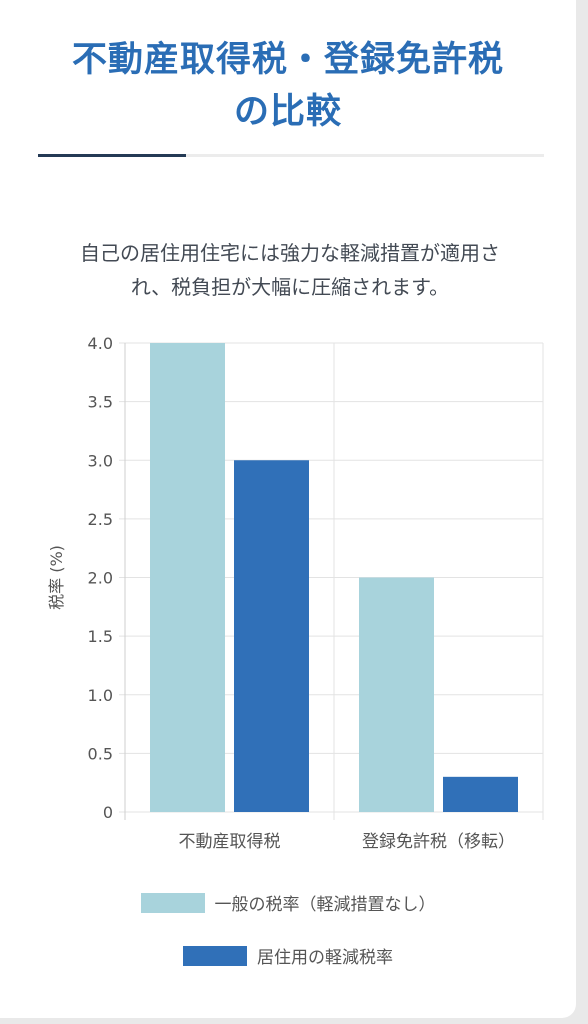 The image size is (588, 1024). What do you see at coordinates (112, 155) in the screenshot?
I see `title-divider-accent` at bounding box center [112, 155].